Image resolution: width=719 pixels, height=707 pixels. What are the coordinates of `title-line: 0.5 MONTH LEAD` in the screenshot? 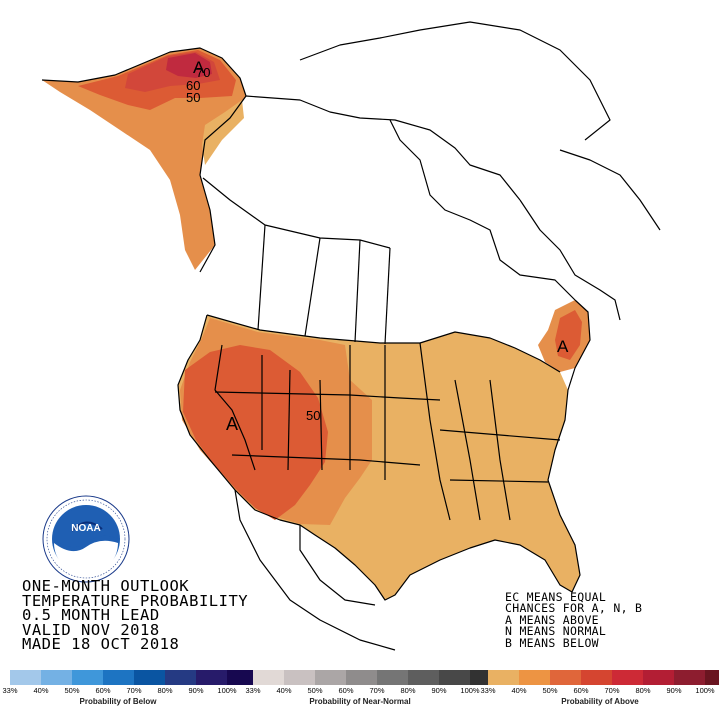 It's located at (91, 615).